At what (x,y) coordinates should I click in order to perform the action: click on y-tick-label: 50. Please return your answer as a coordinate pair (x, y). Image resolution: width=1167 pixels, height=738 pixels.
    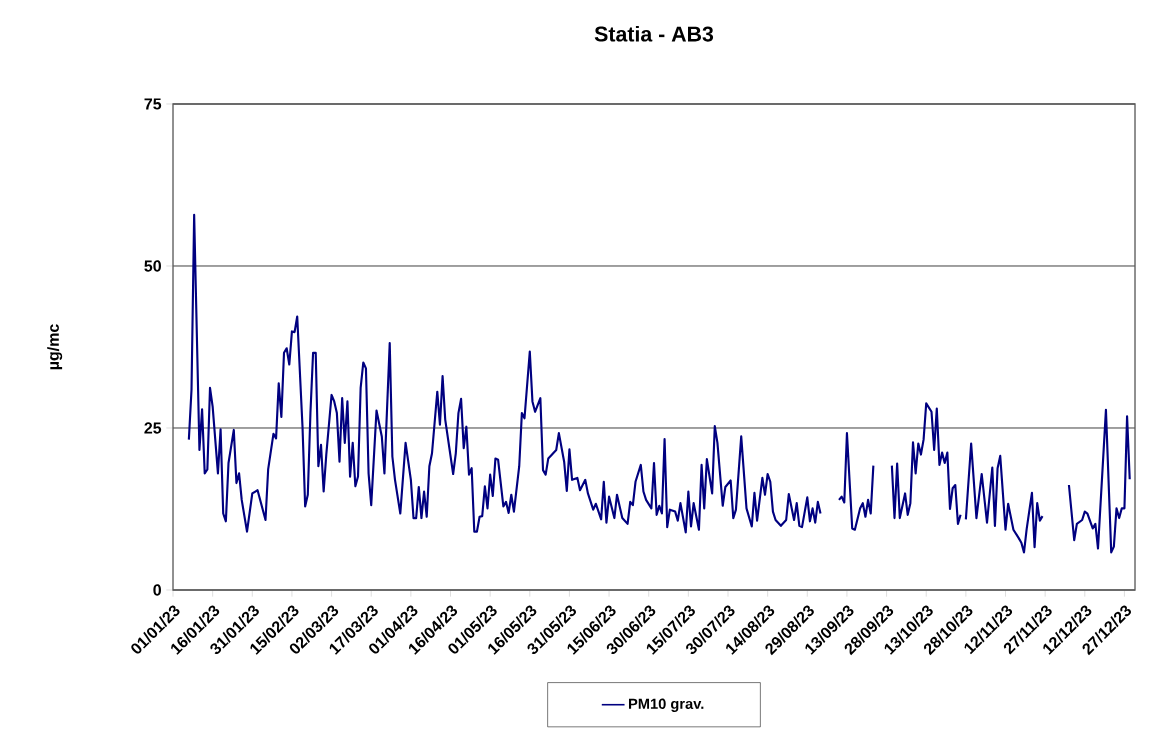
    Looking at the image, I should click on (152, 266).